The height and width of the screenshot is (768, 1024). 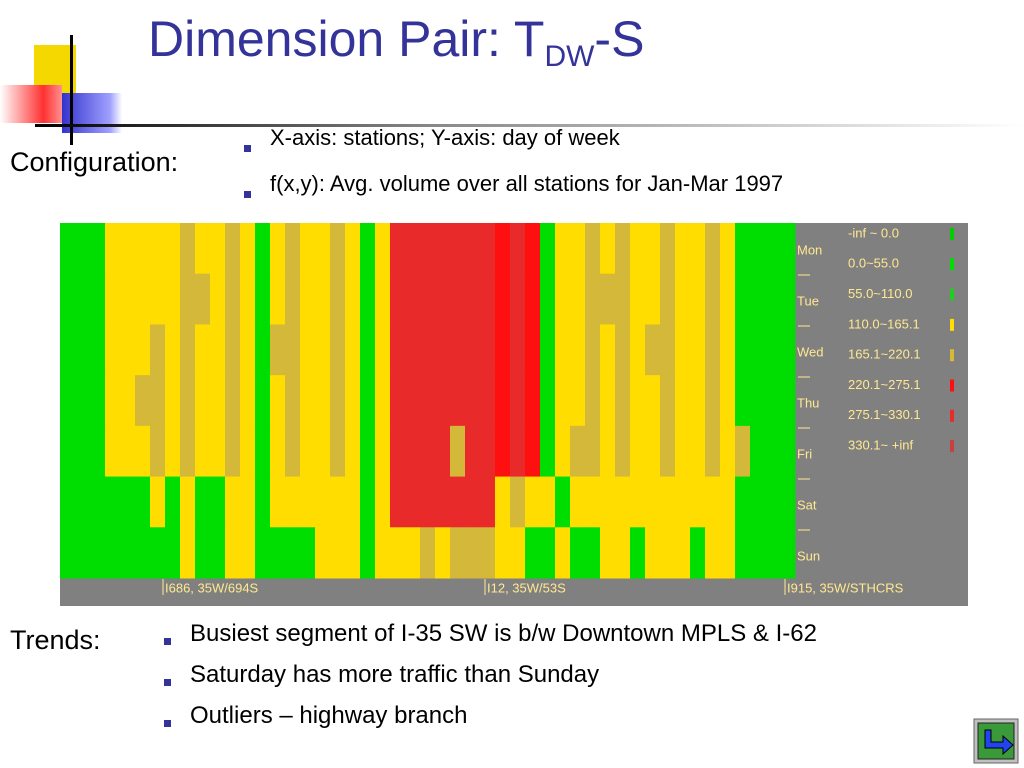 What do you see at coordinates (808, 555) in the screenshot?
I see `day-label: Sun` at bounding box center [808, 555].